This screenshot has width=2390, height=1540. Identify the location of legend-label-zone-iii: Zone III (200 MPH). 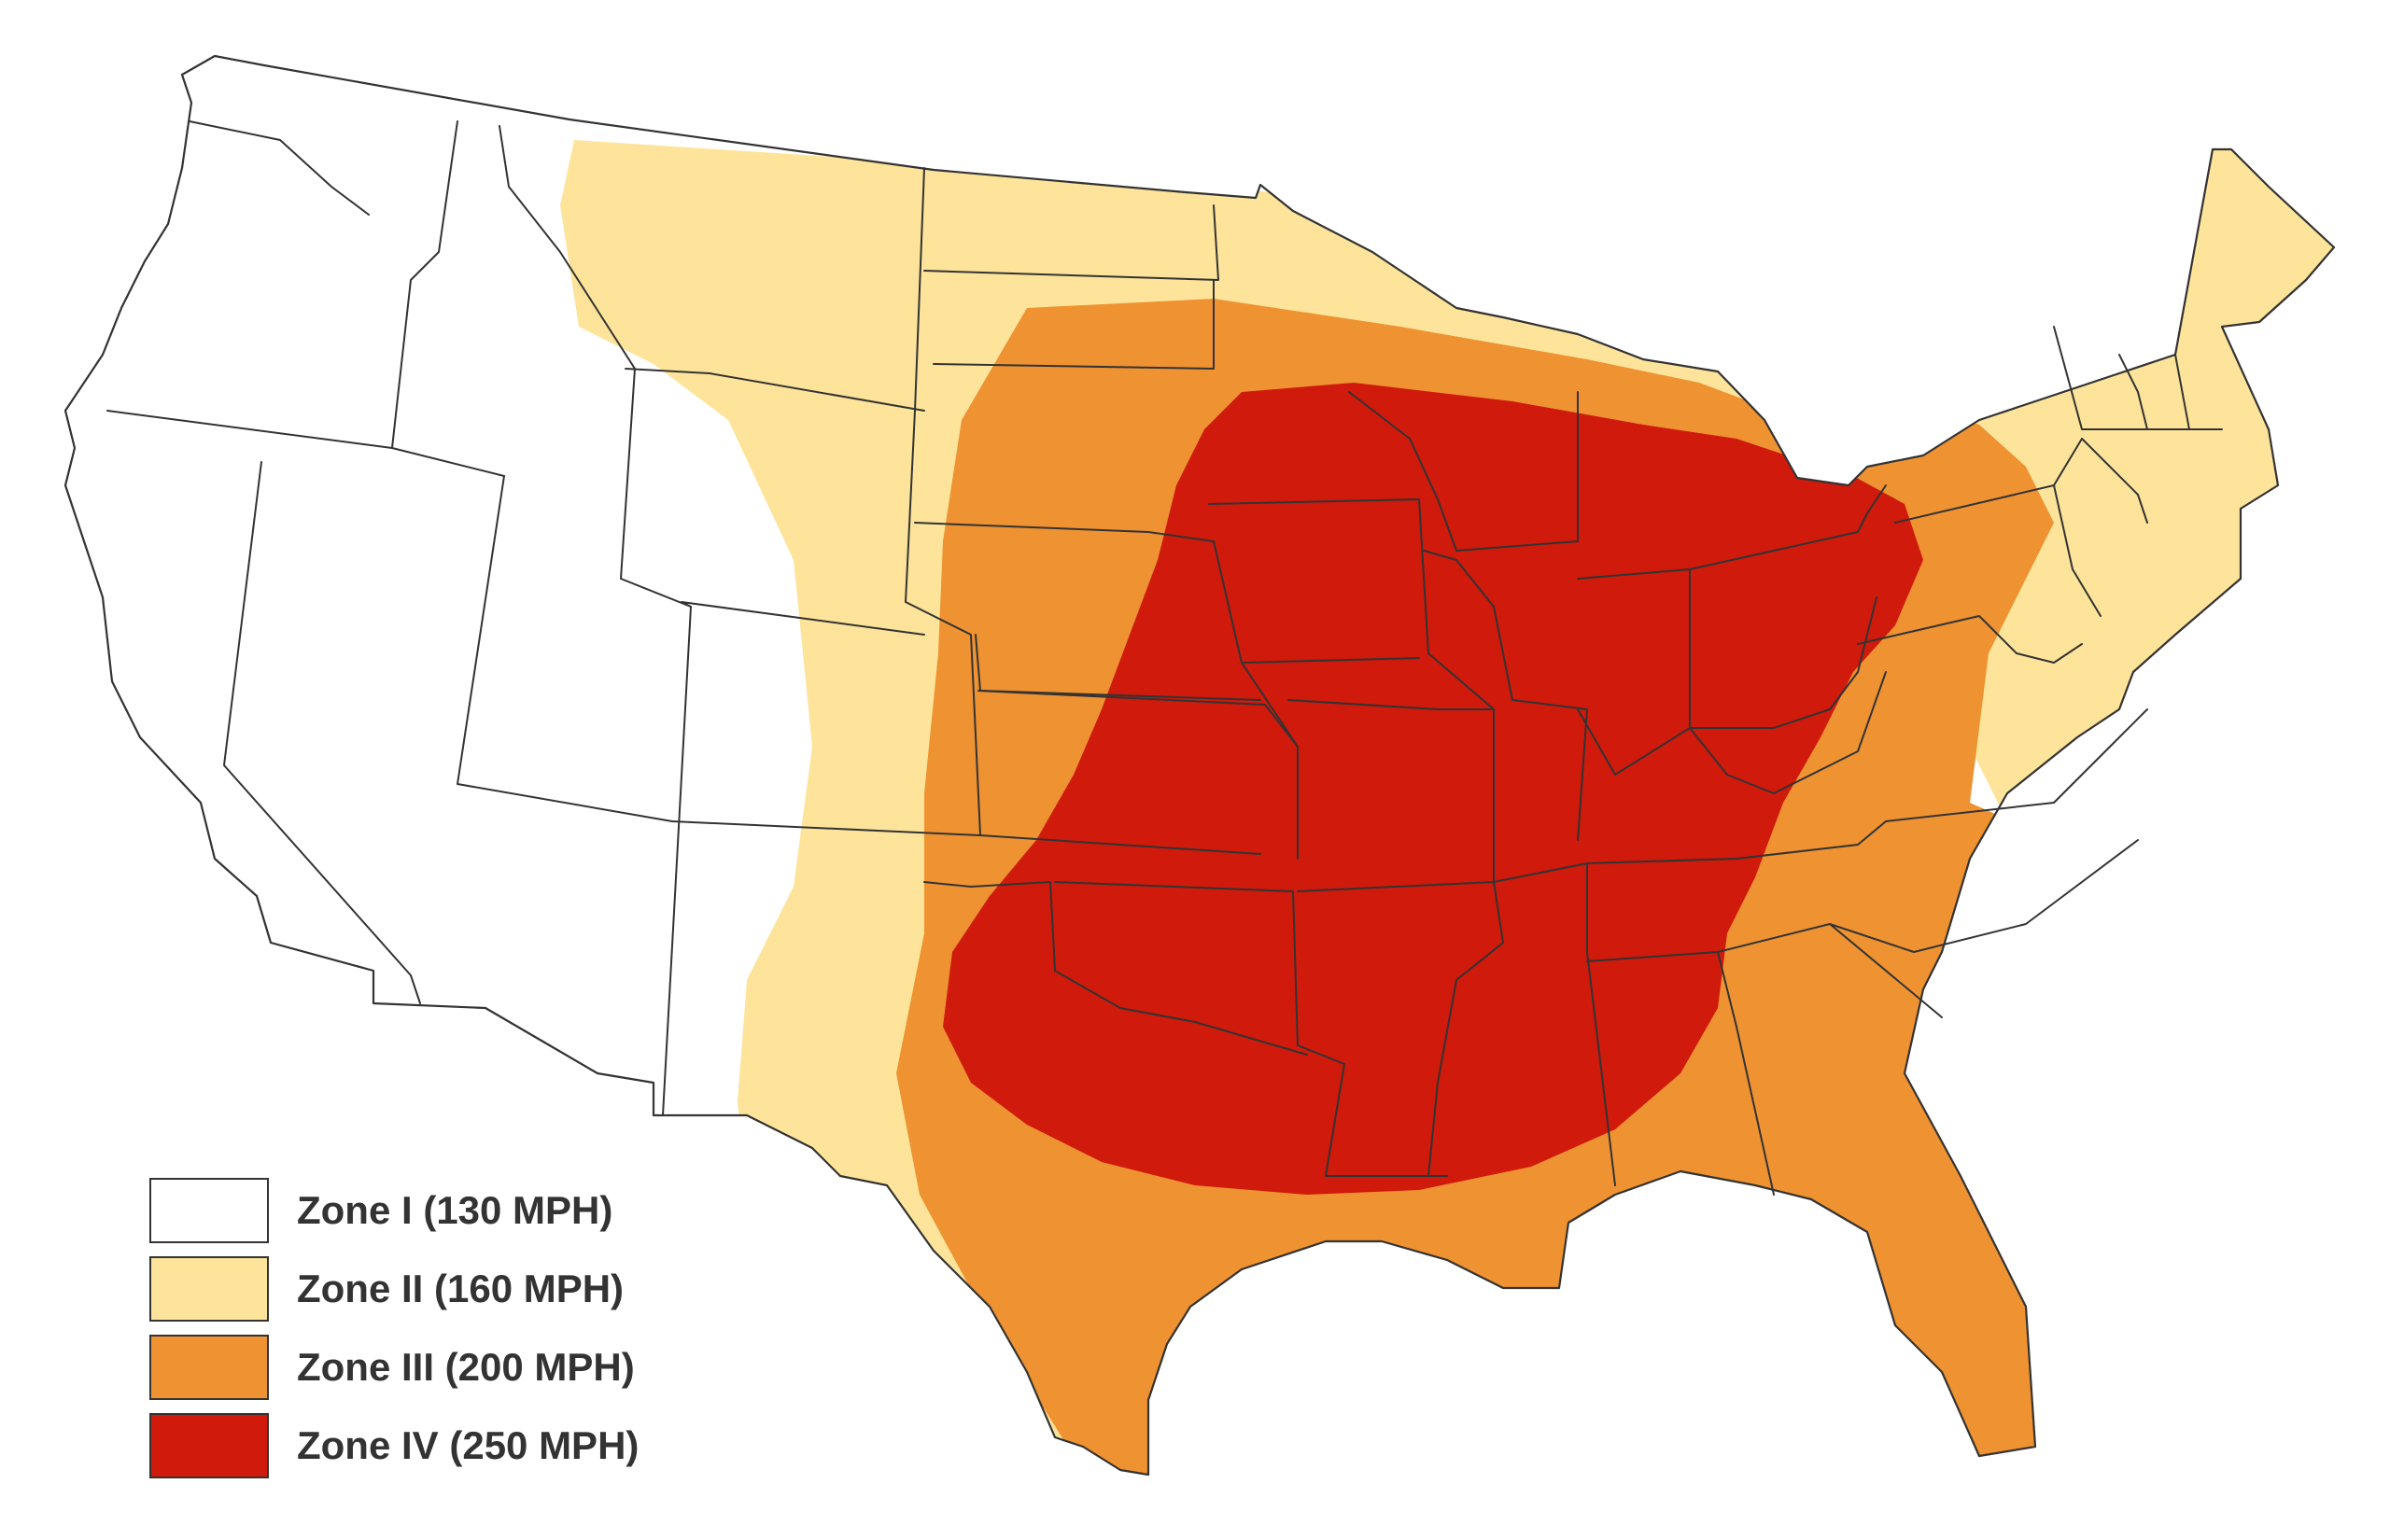
(466, 1367).